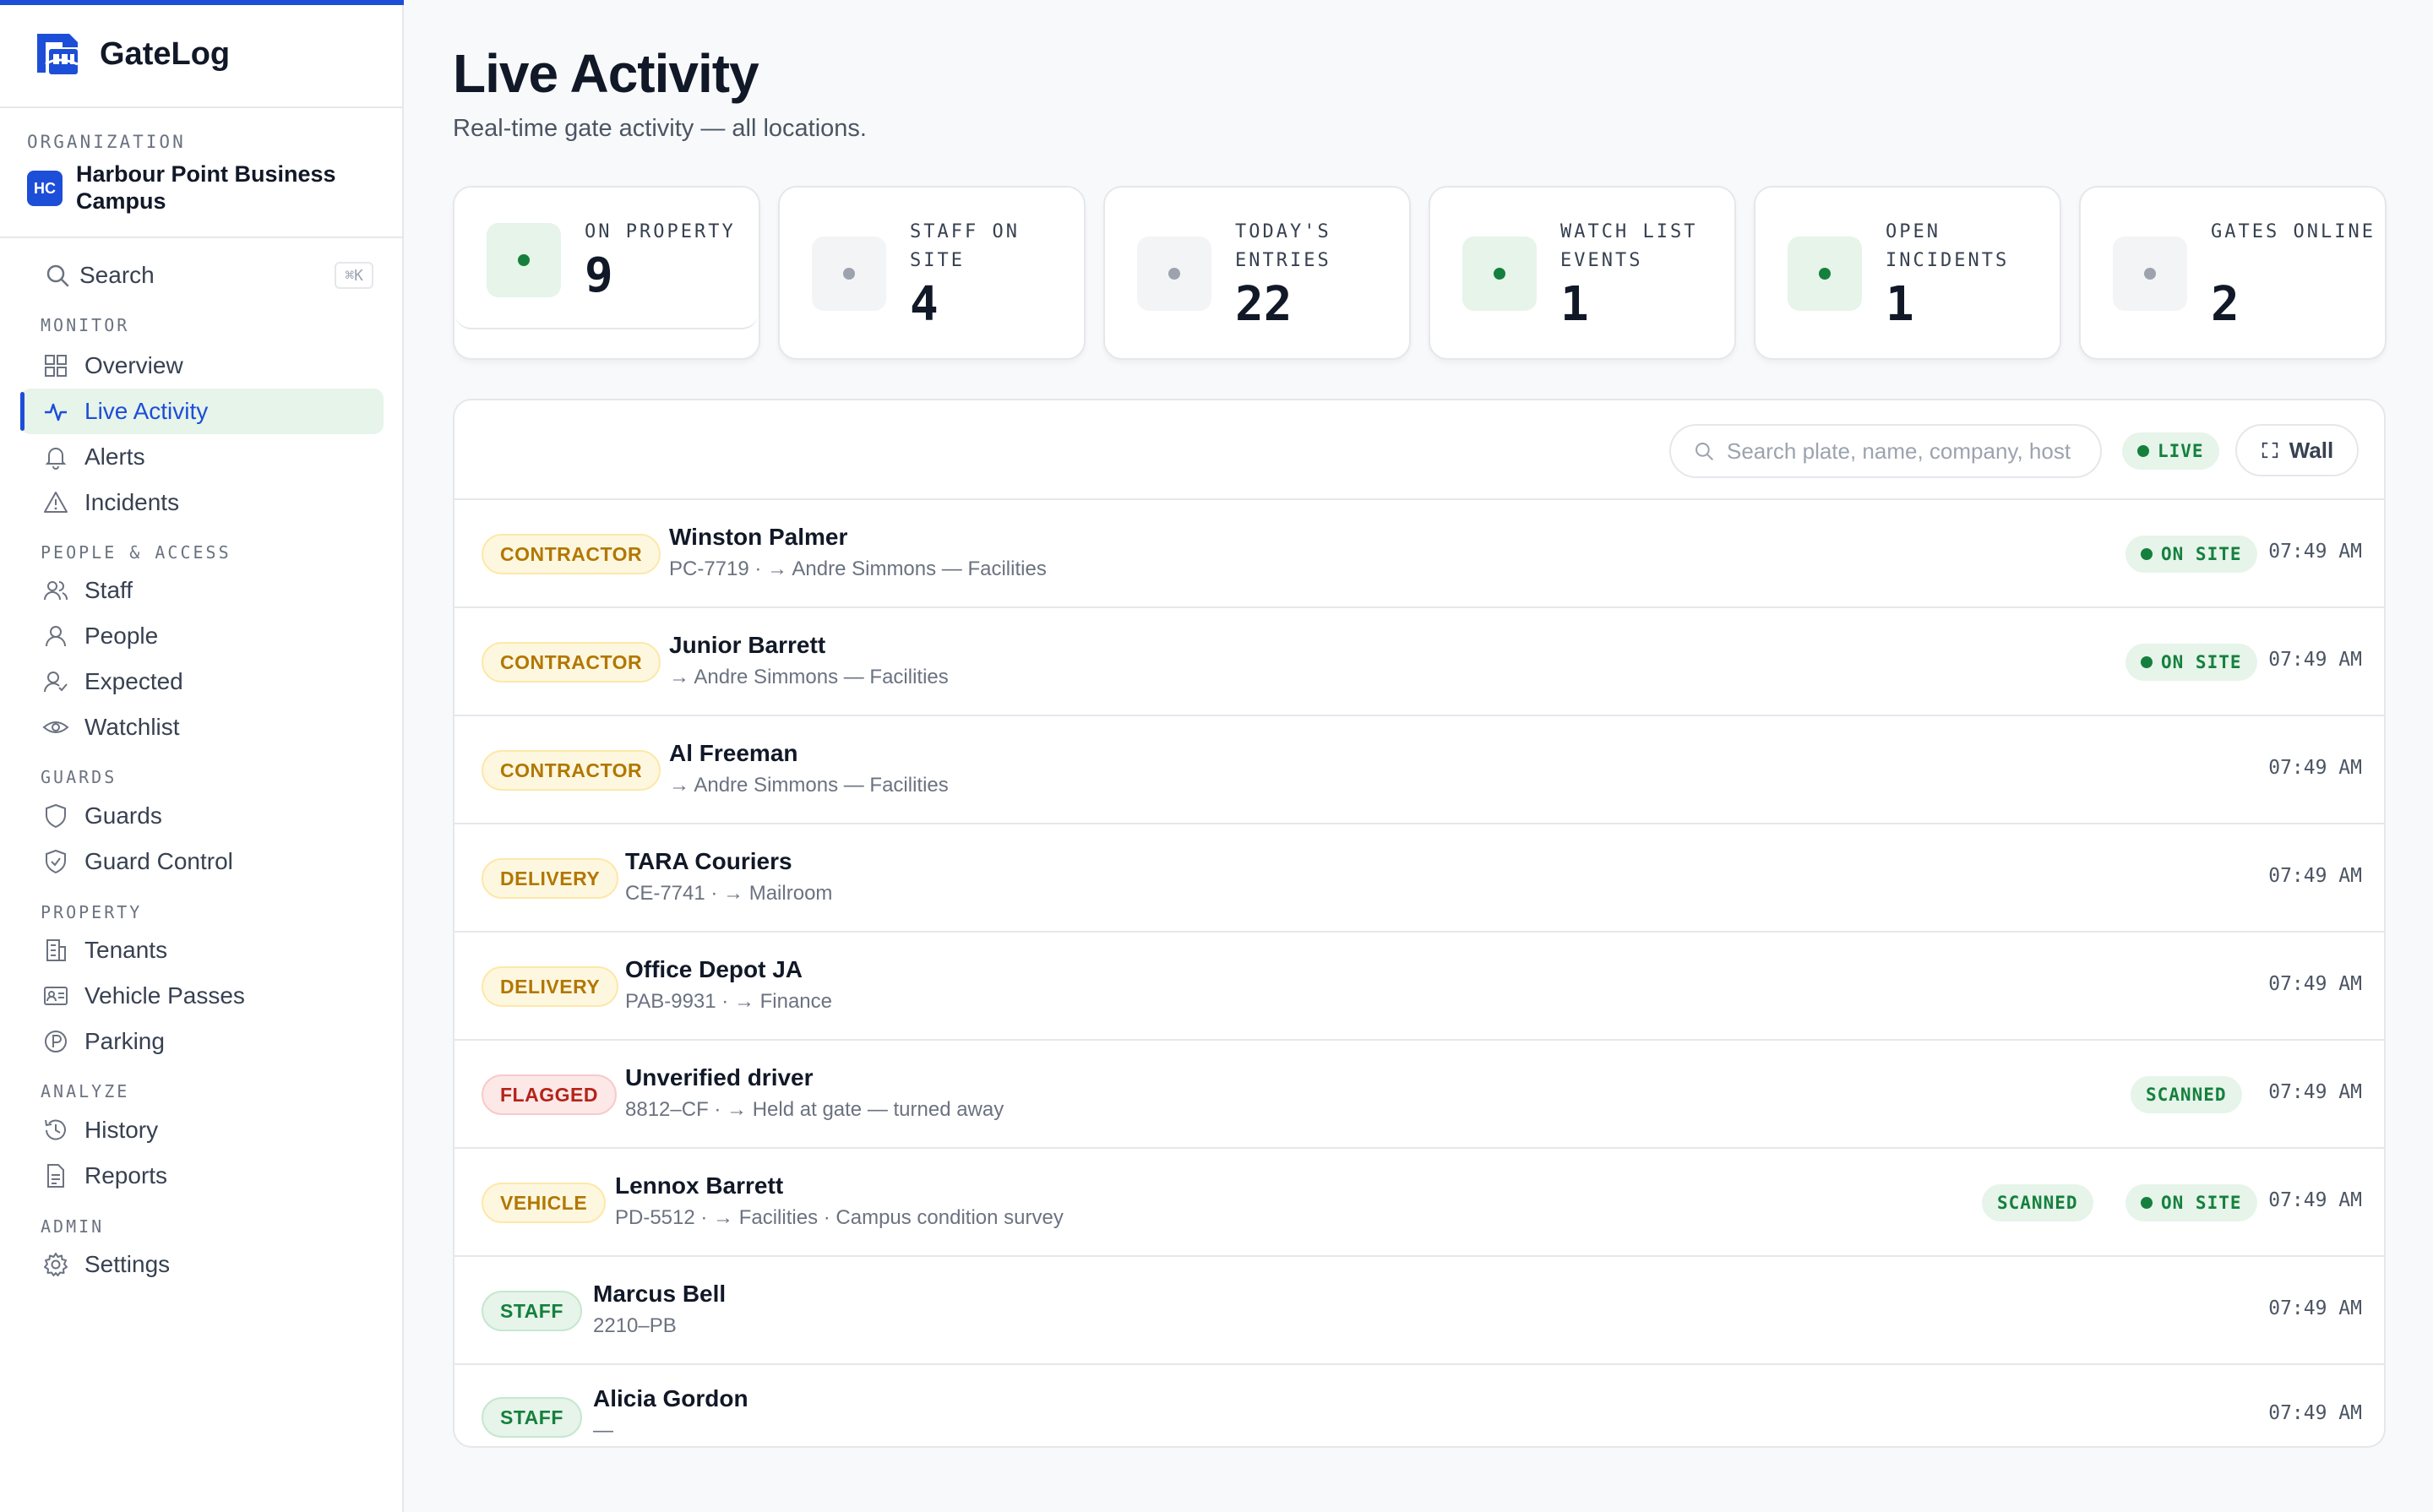 The height and width of the screenshot is (1512, 2433). I want to click on row-name: Al Freeman, so click(734, 753).